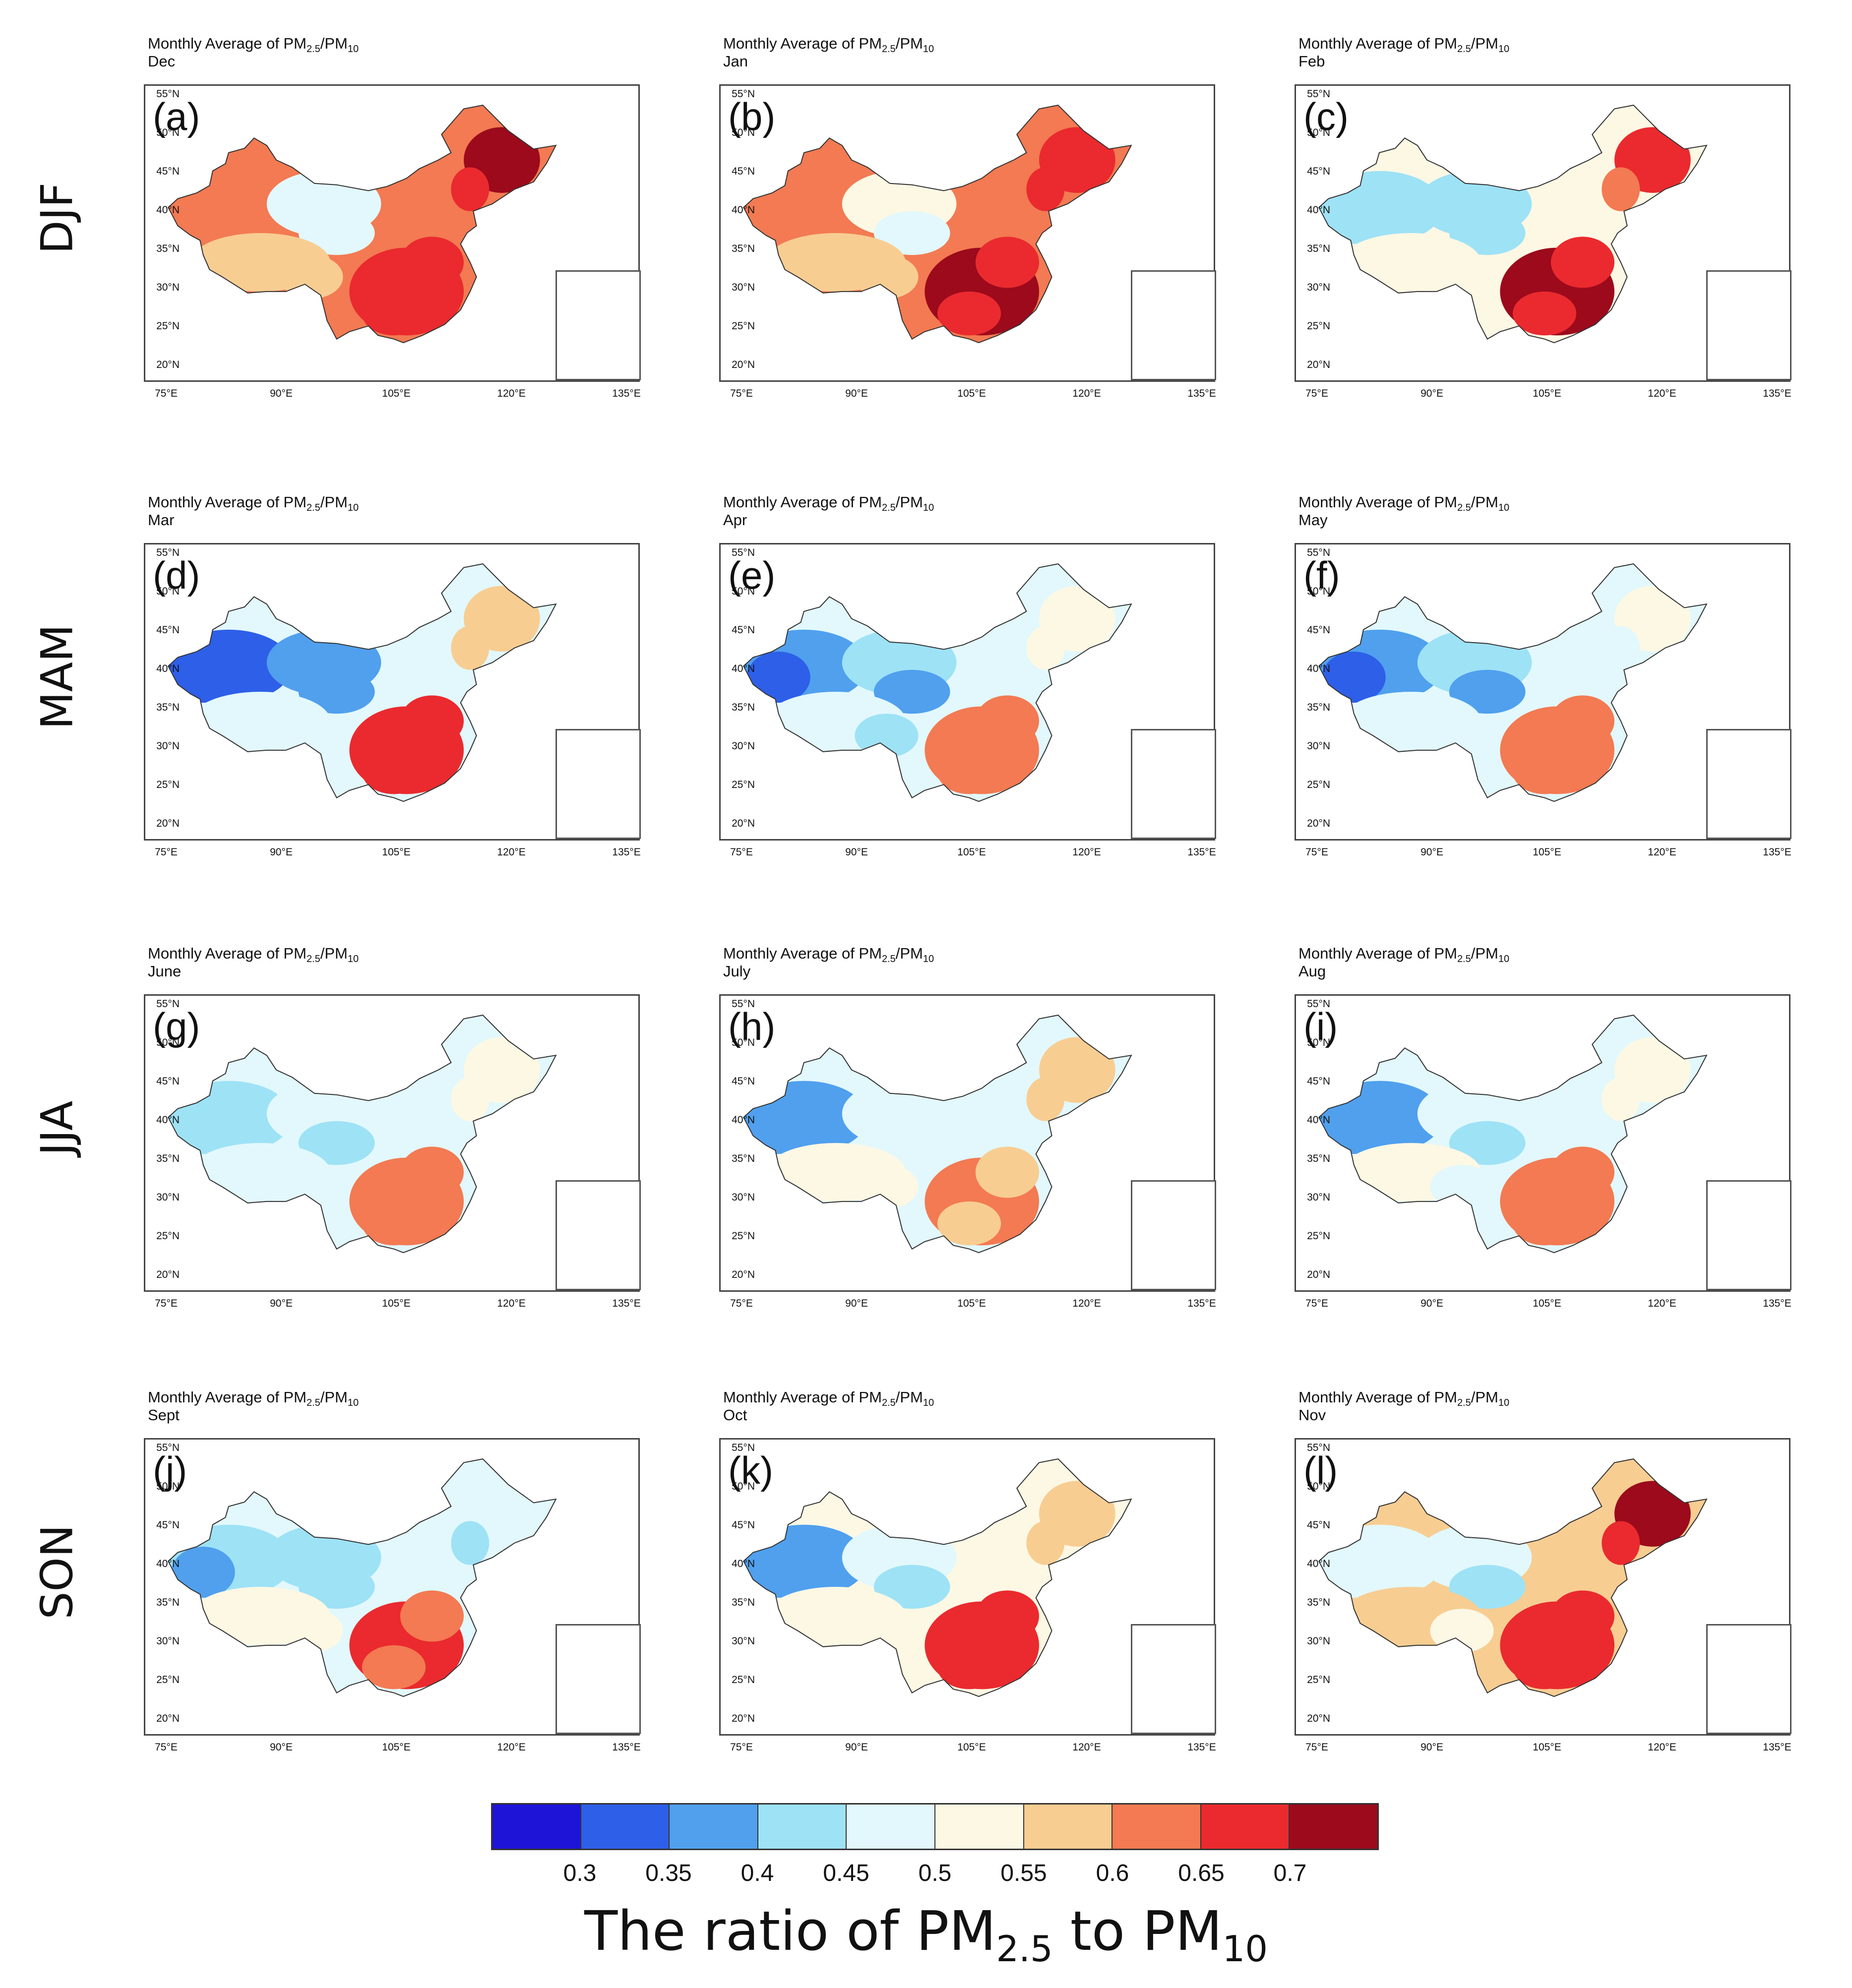  What do you see at coordinates (1023, 1873) in the screenshot?
I see `colorbar-tick-label: 0.55` at bounding box center [1023, 1873].